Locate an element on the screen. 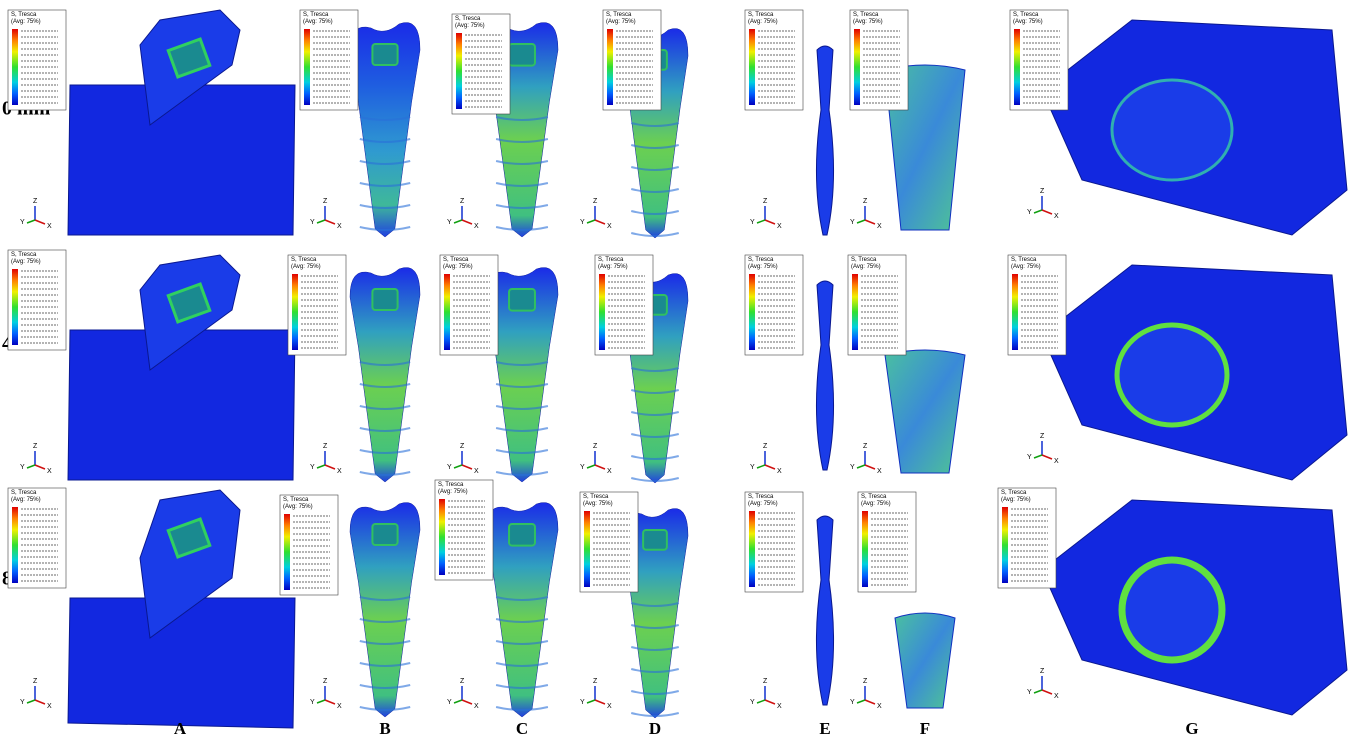 This screenshot has height=742, width=1348. column-label: E is located at coordinates (824, 728).